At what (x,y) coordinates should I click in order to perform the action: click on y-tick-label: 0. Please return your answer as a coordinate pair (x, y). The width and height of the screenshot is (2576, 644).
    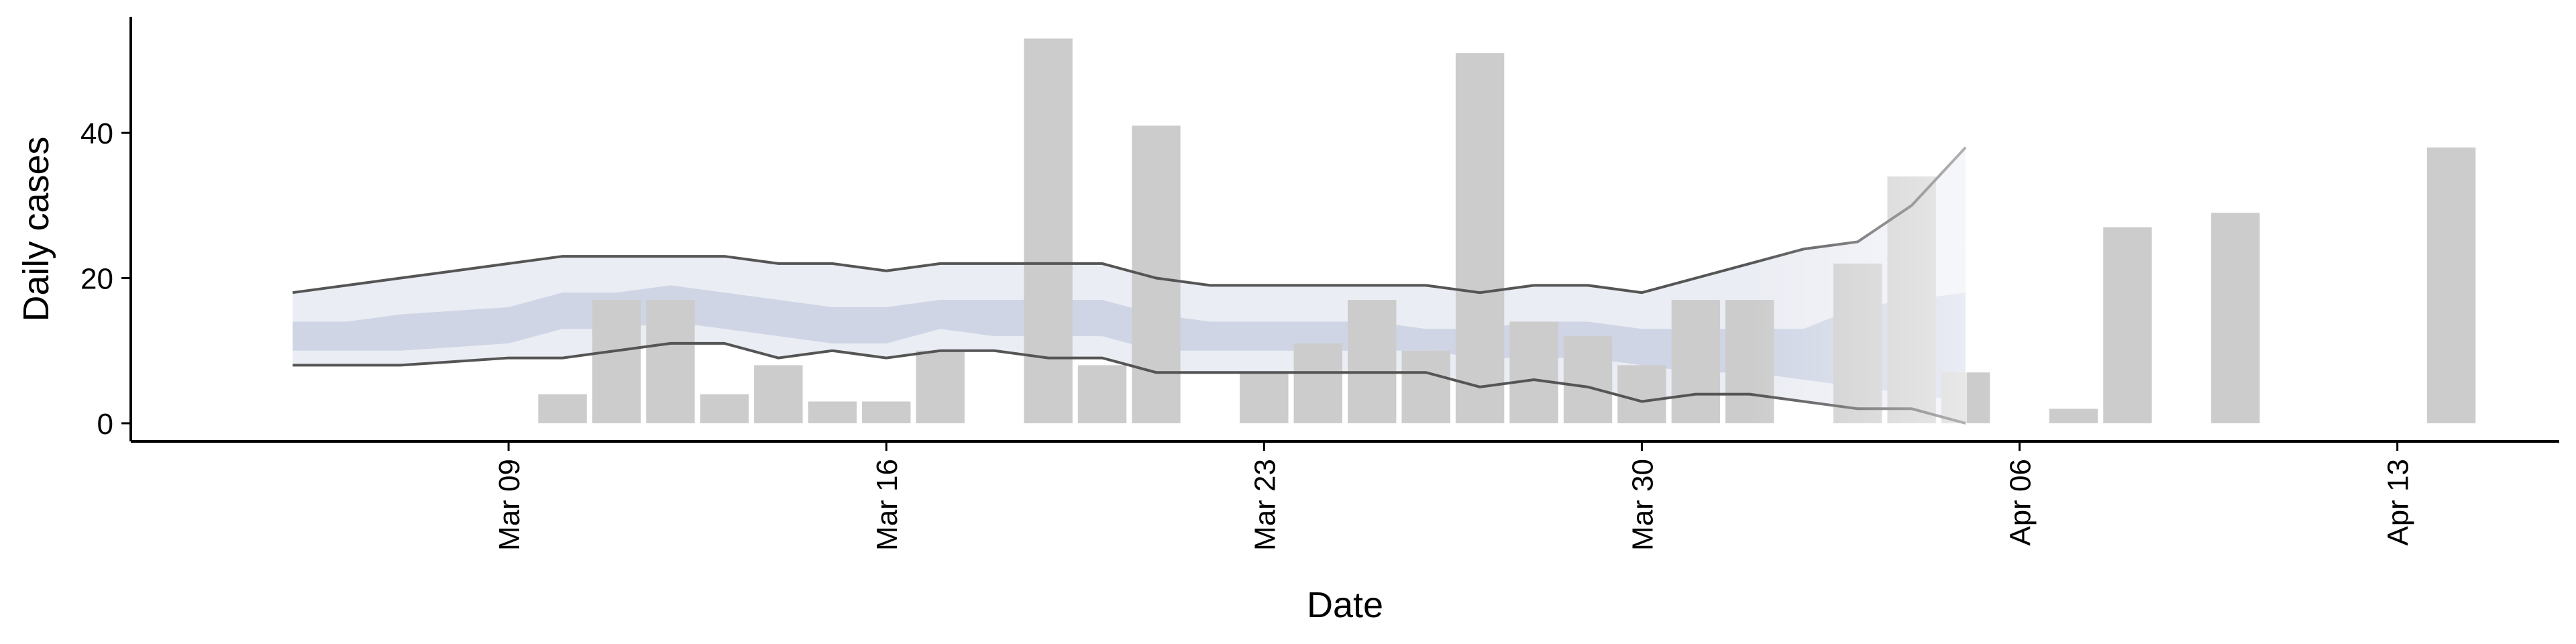
    Looking at the image, I should click on (105, 424).